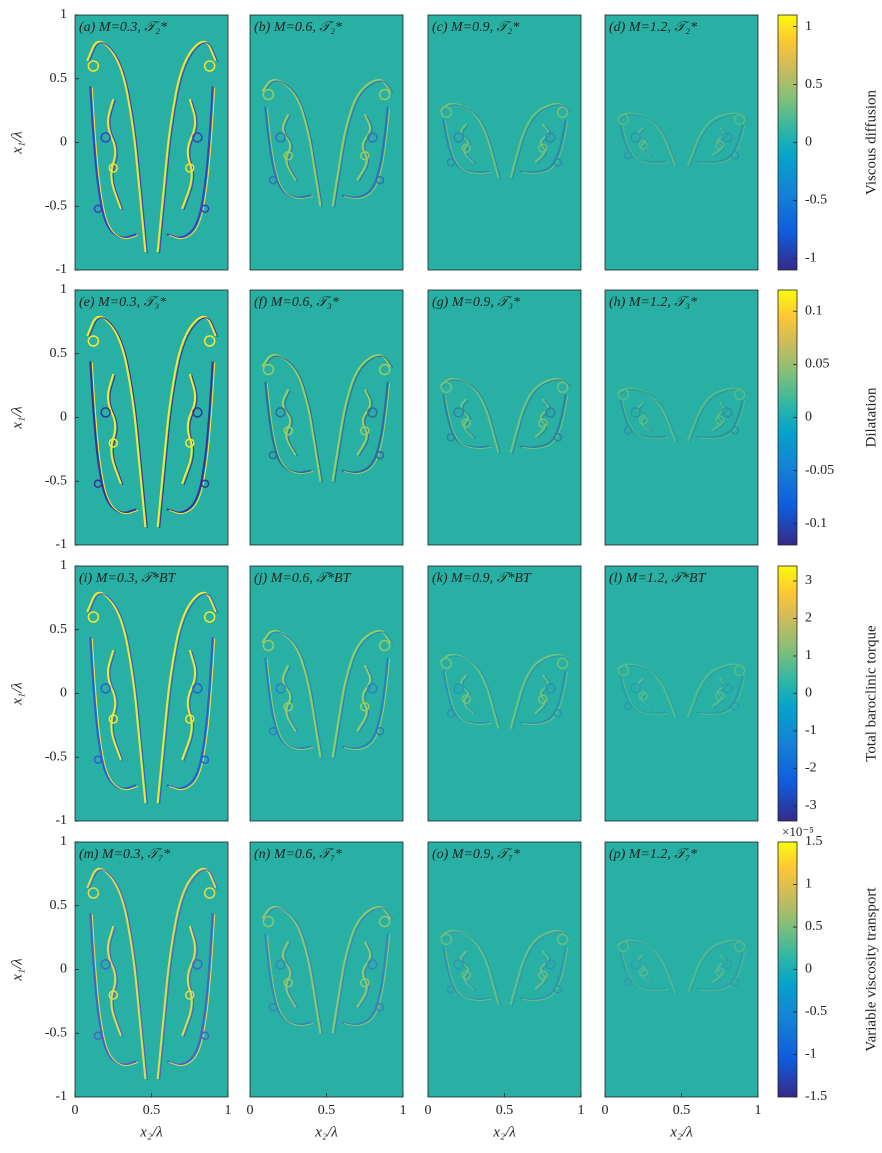 The width and height of the screenshot is (882, 1153). Describe the element at coordinates (298, 27) in the screenshot. I see `panel-label: (b) M=0.6, 𝒯₂*` at that location.